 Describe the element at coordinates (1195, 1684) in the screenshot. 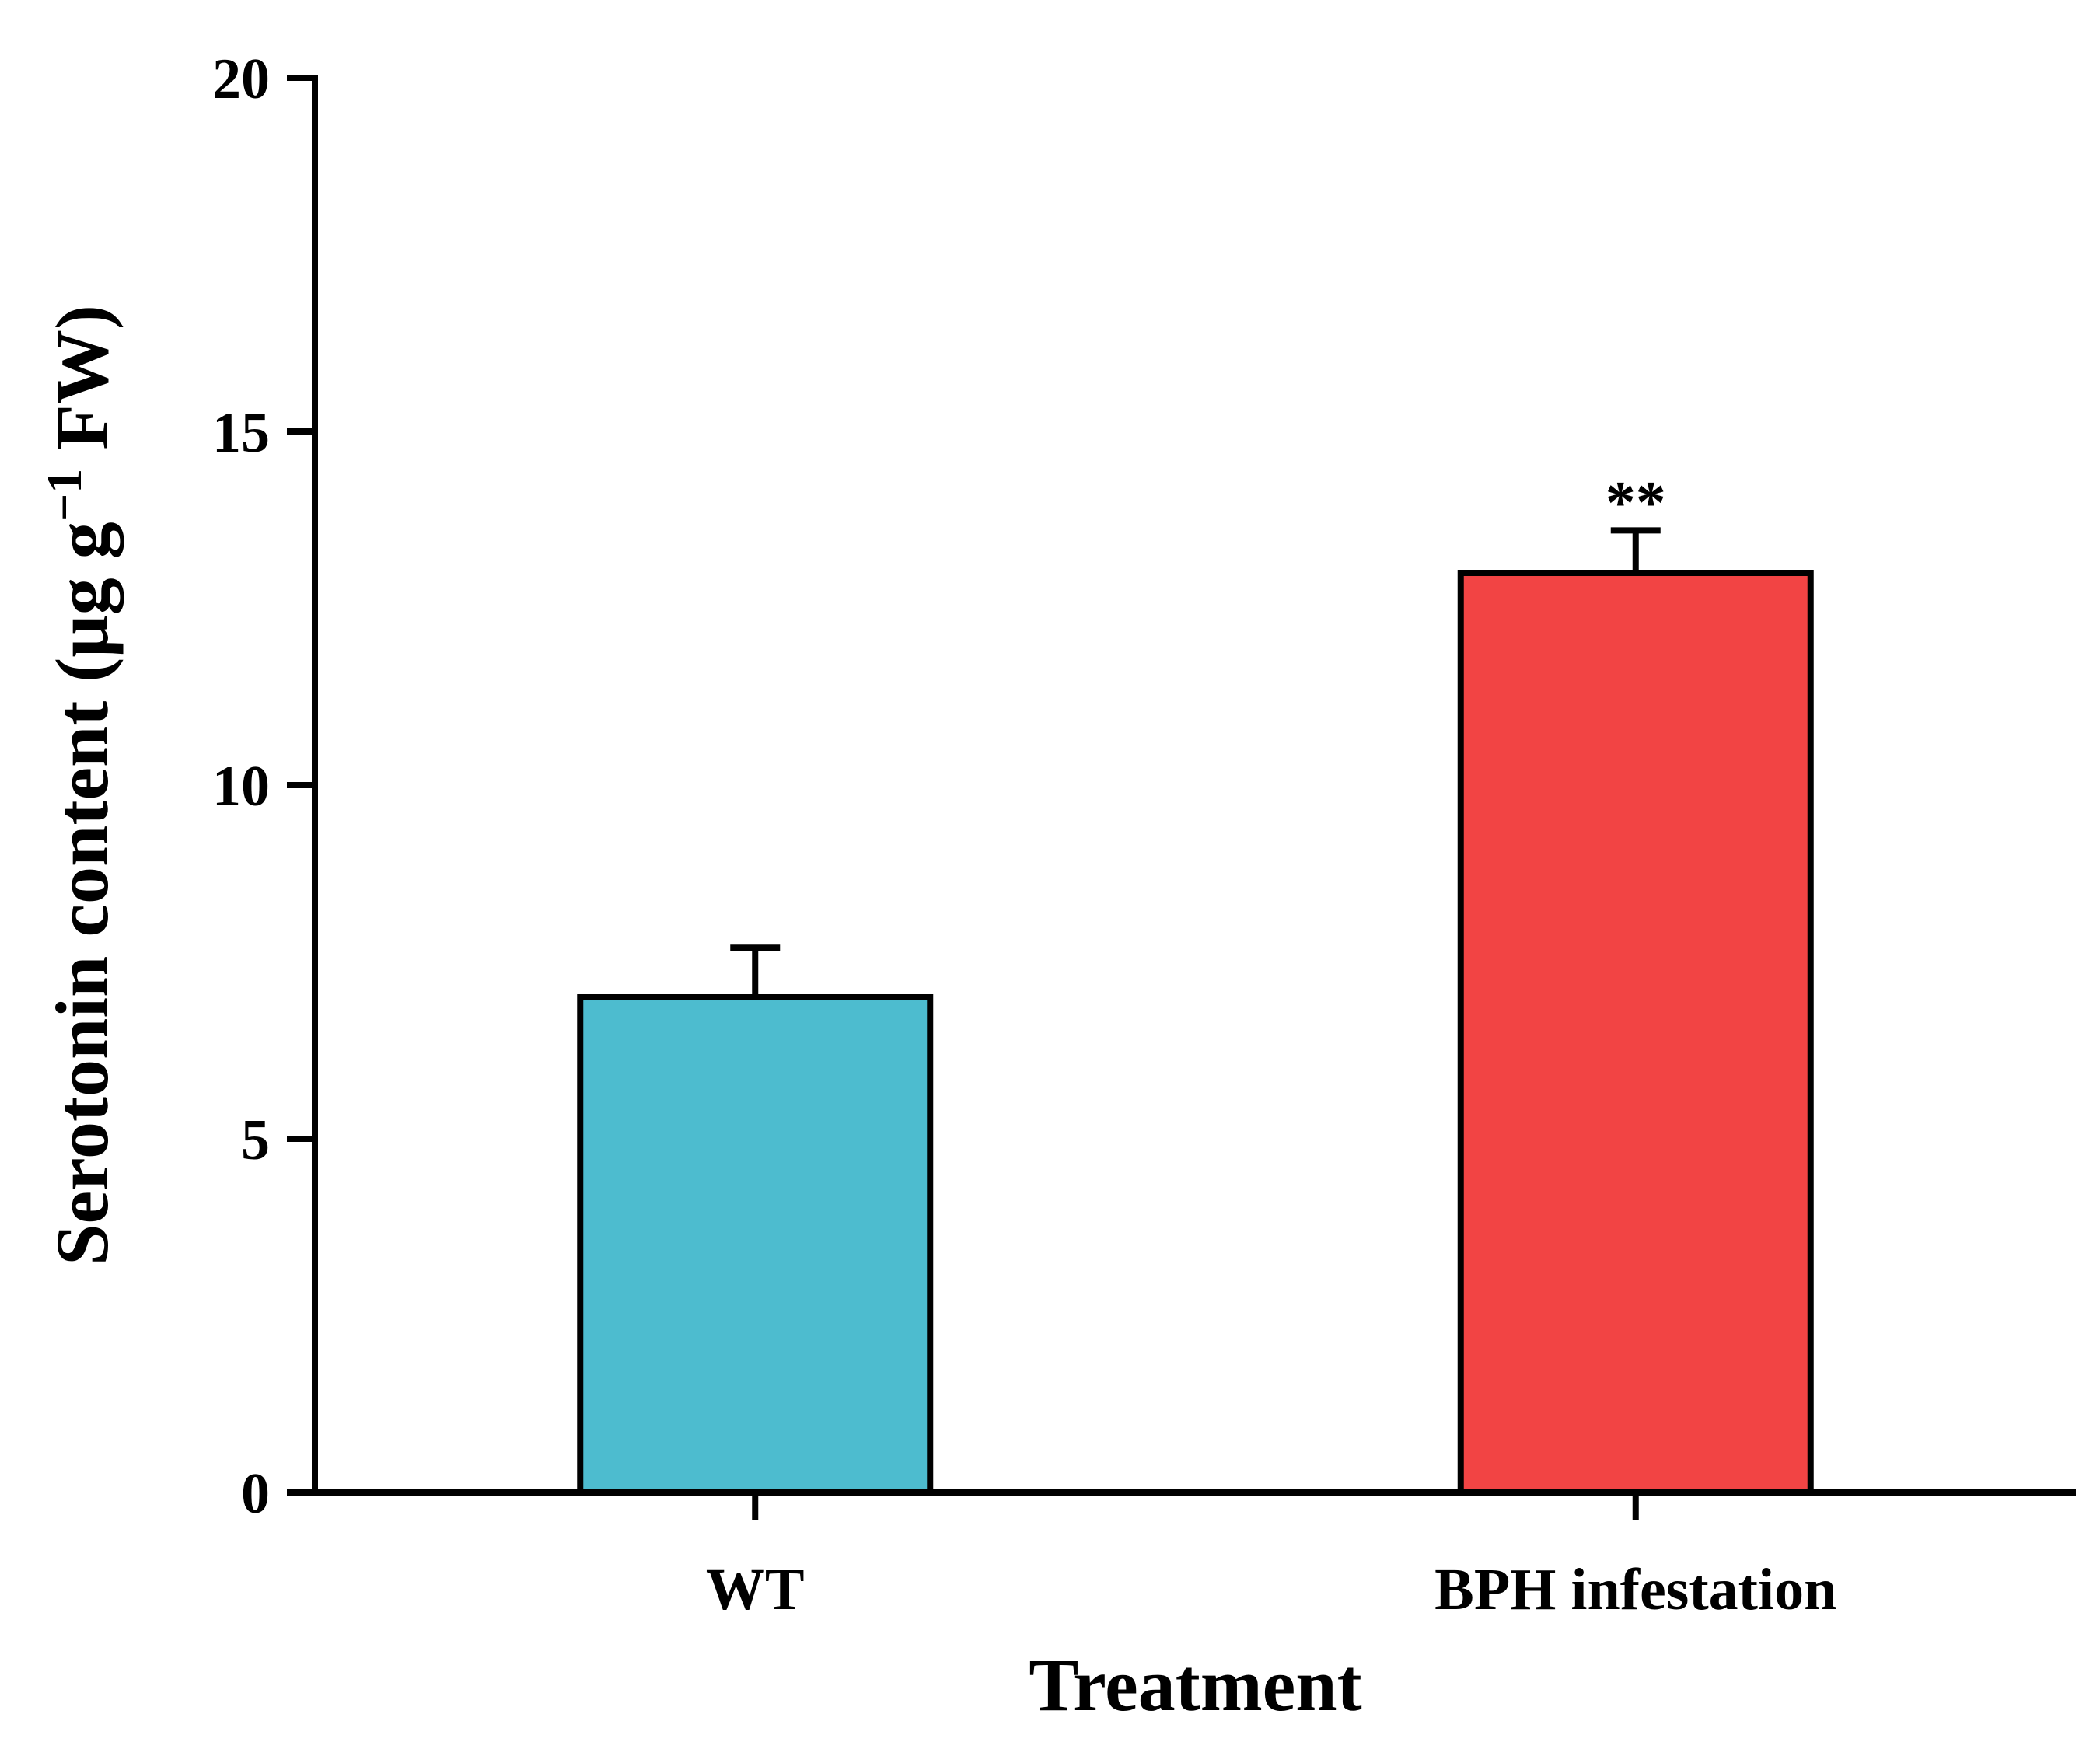

I see `x-axis-title: Treatment` at that location.